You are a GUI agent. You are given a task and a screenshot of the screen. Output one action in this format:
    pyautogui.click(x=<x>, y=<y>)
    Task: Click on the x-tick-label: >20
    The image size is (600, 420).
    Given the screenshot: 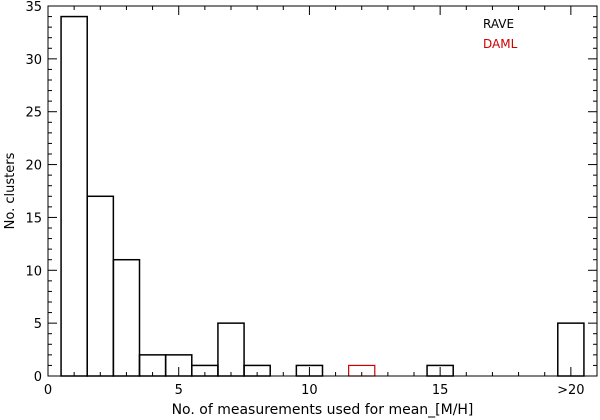 What is the action you would take?
    pyautogui.click(x=570, y=390)
    